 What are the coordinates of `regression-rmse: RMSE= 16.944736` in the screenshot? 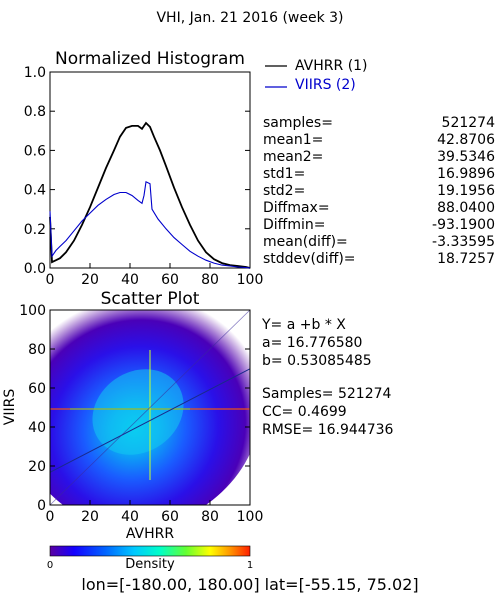 It's located at (328, 430).